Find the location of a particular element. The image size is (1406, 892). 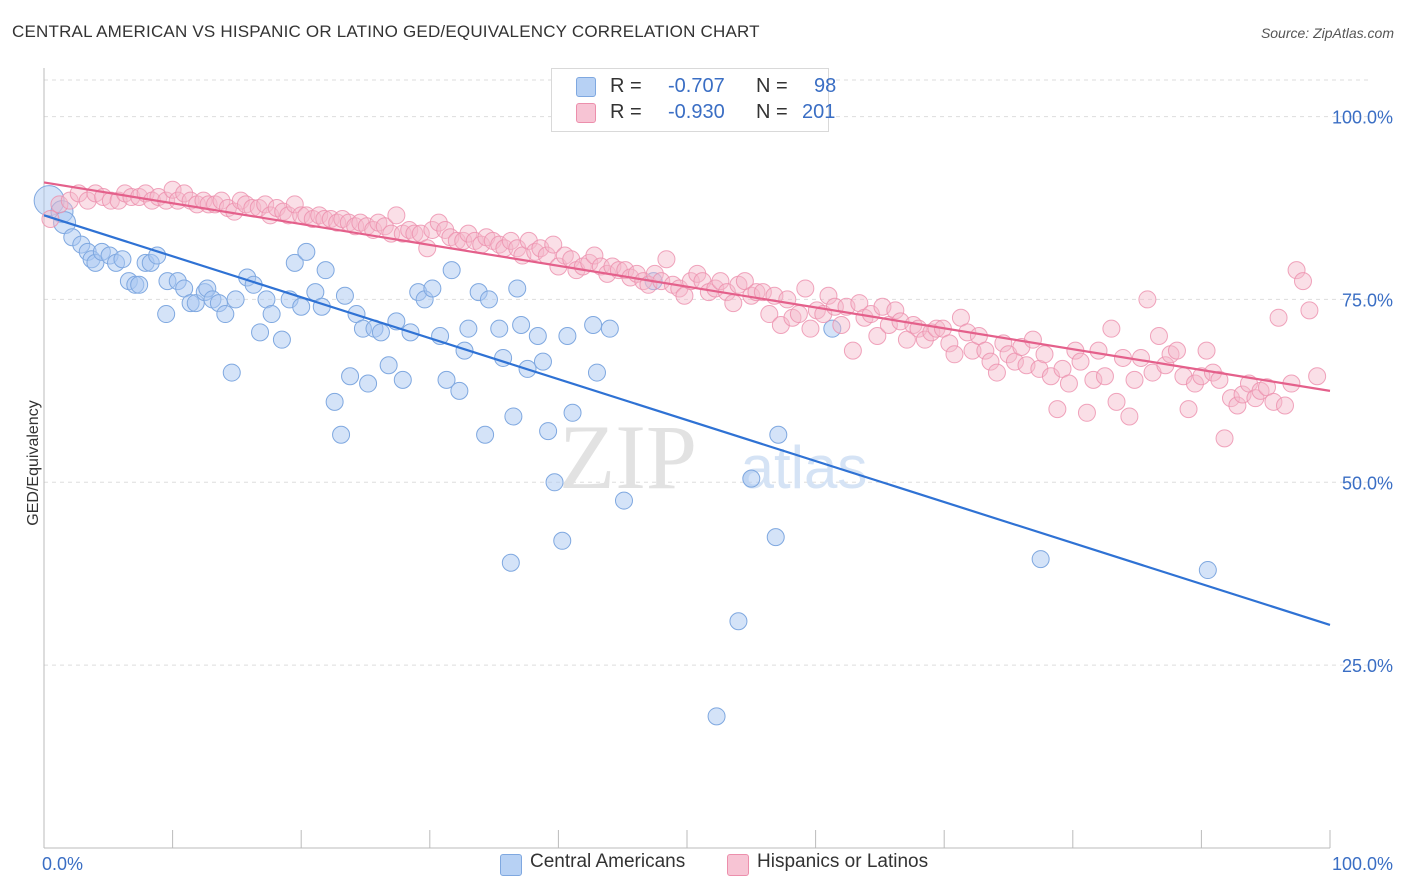

legend-r-value-central: -0.707 is located at coordinates (696, 86).